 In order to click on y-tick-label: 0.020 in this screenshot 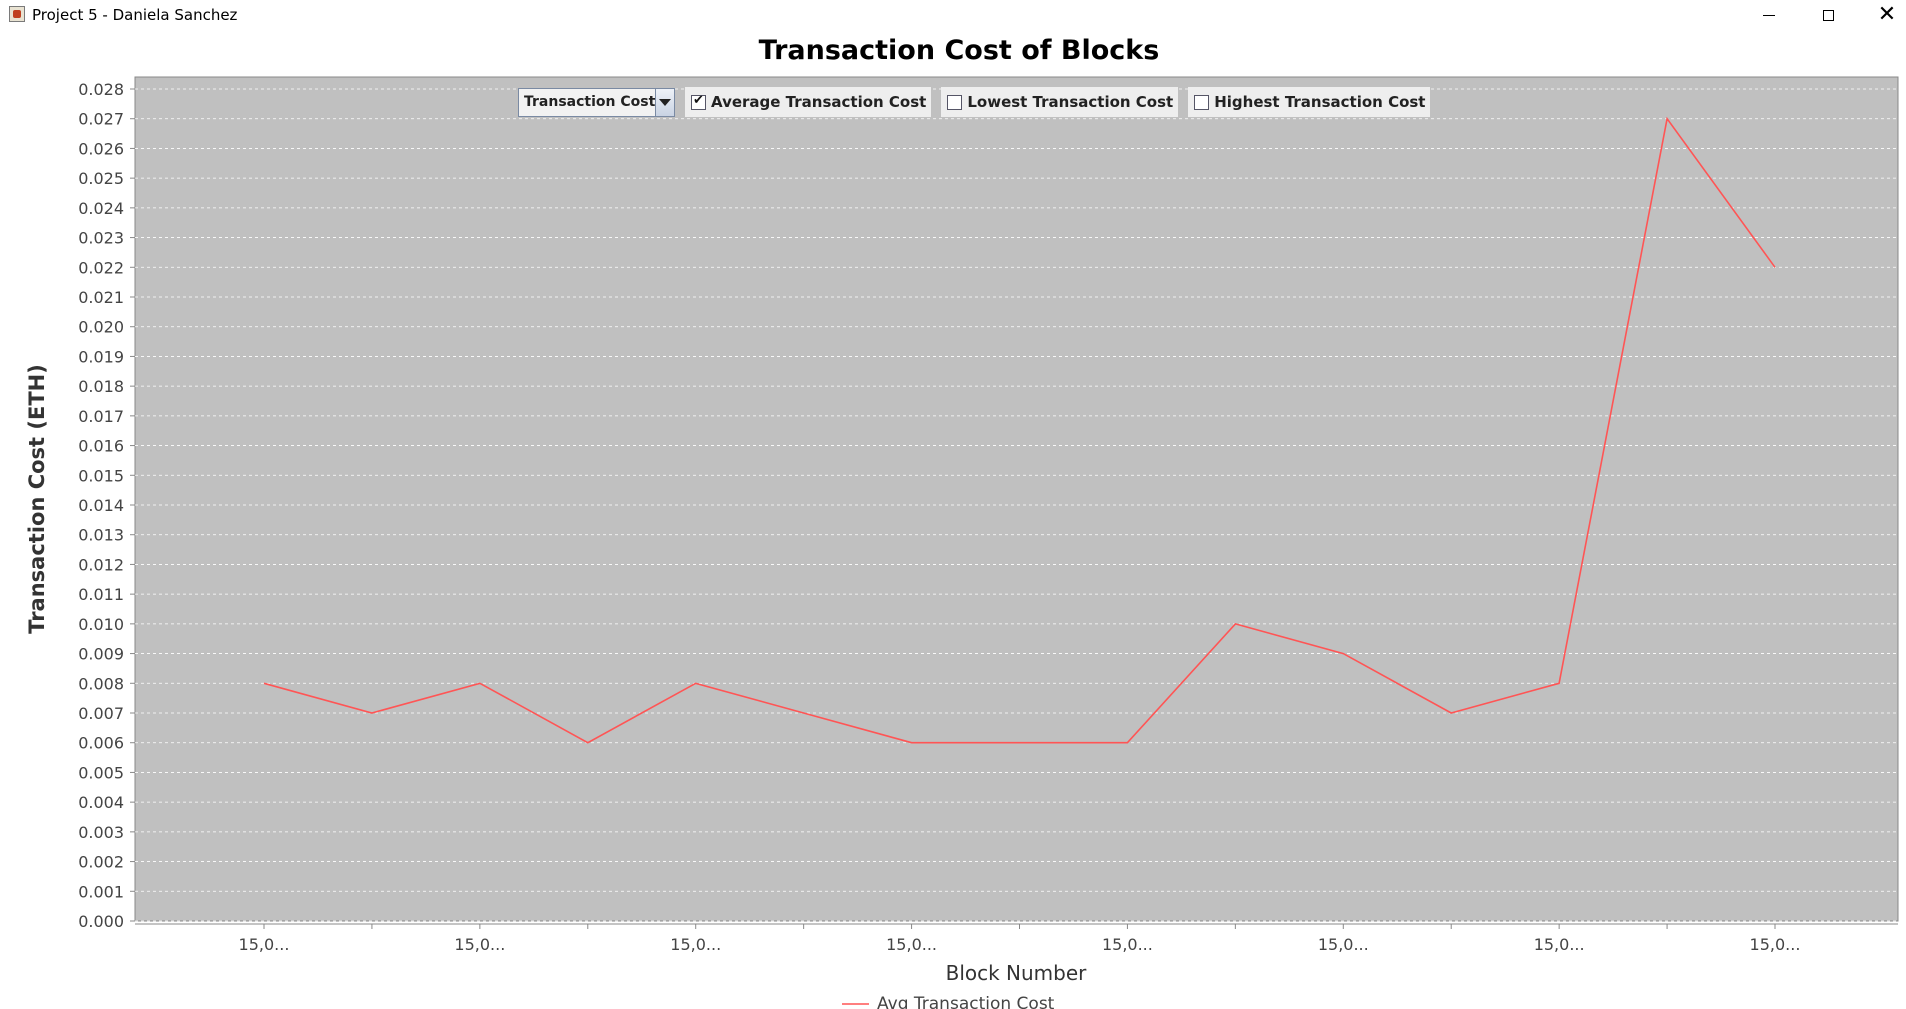, I will do `click(101, 327)`.